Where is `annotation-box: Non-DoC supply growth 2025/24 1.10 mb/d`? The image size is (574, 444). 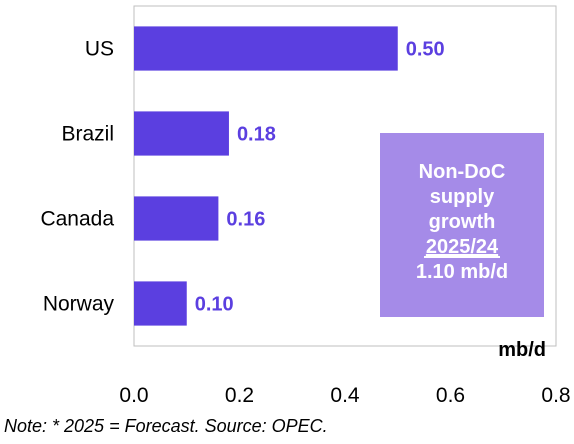 annotation-box: Non-DoC supply growth 2025/24 1.10 mb/d is located at coordinates (462, 225).